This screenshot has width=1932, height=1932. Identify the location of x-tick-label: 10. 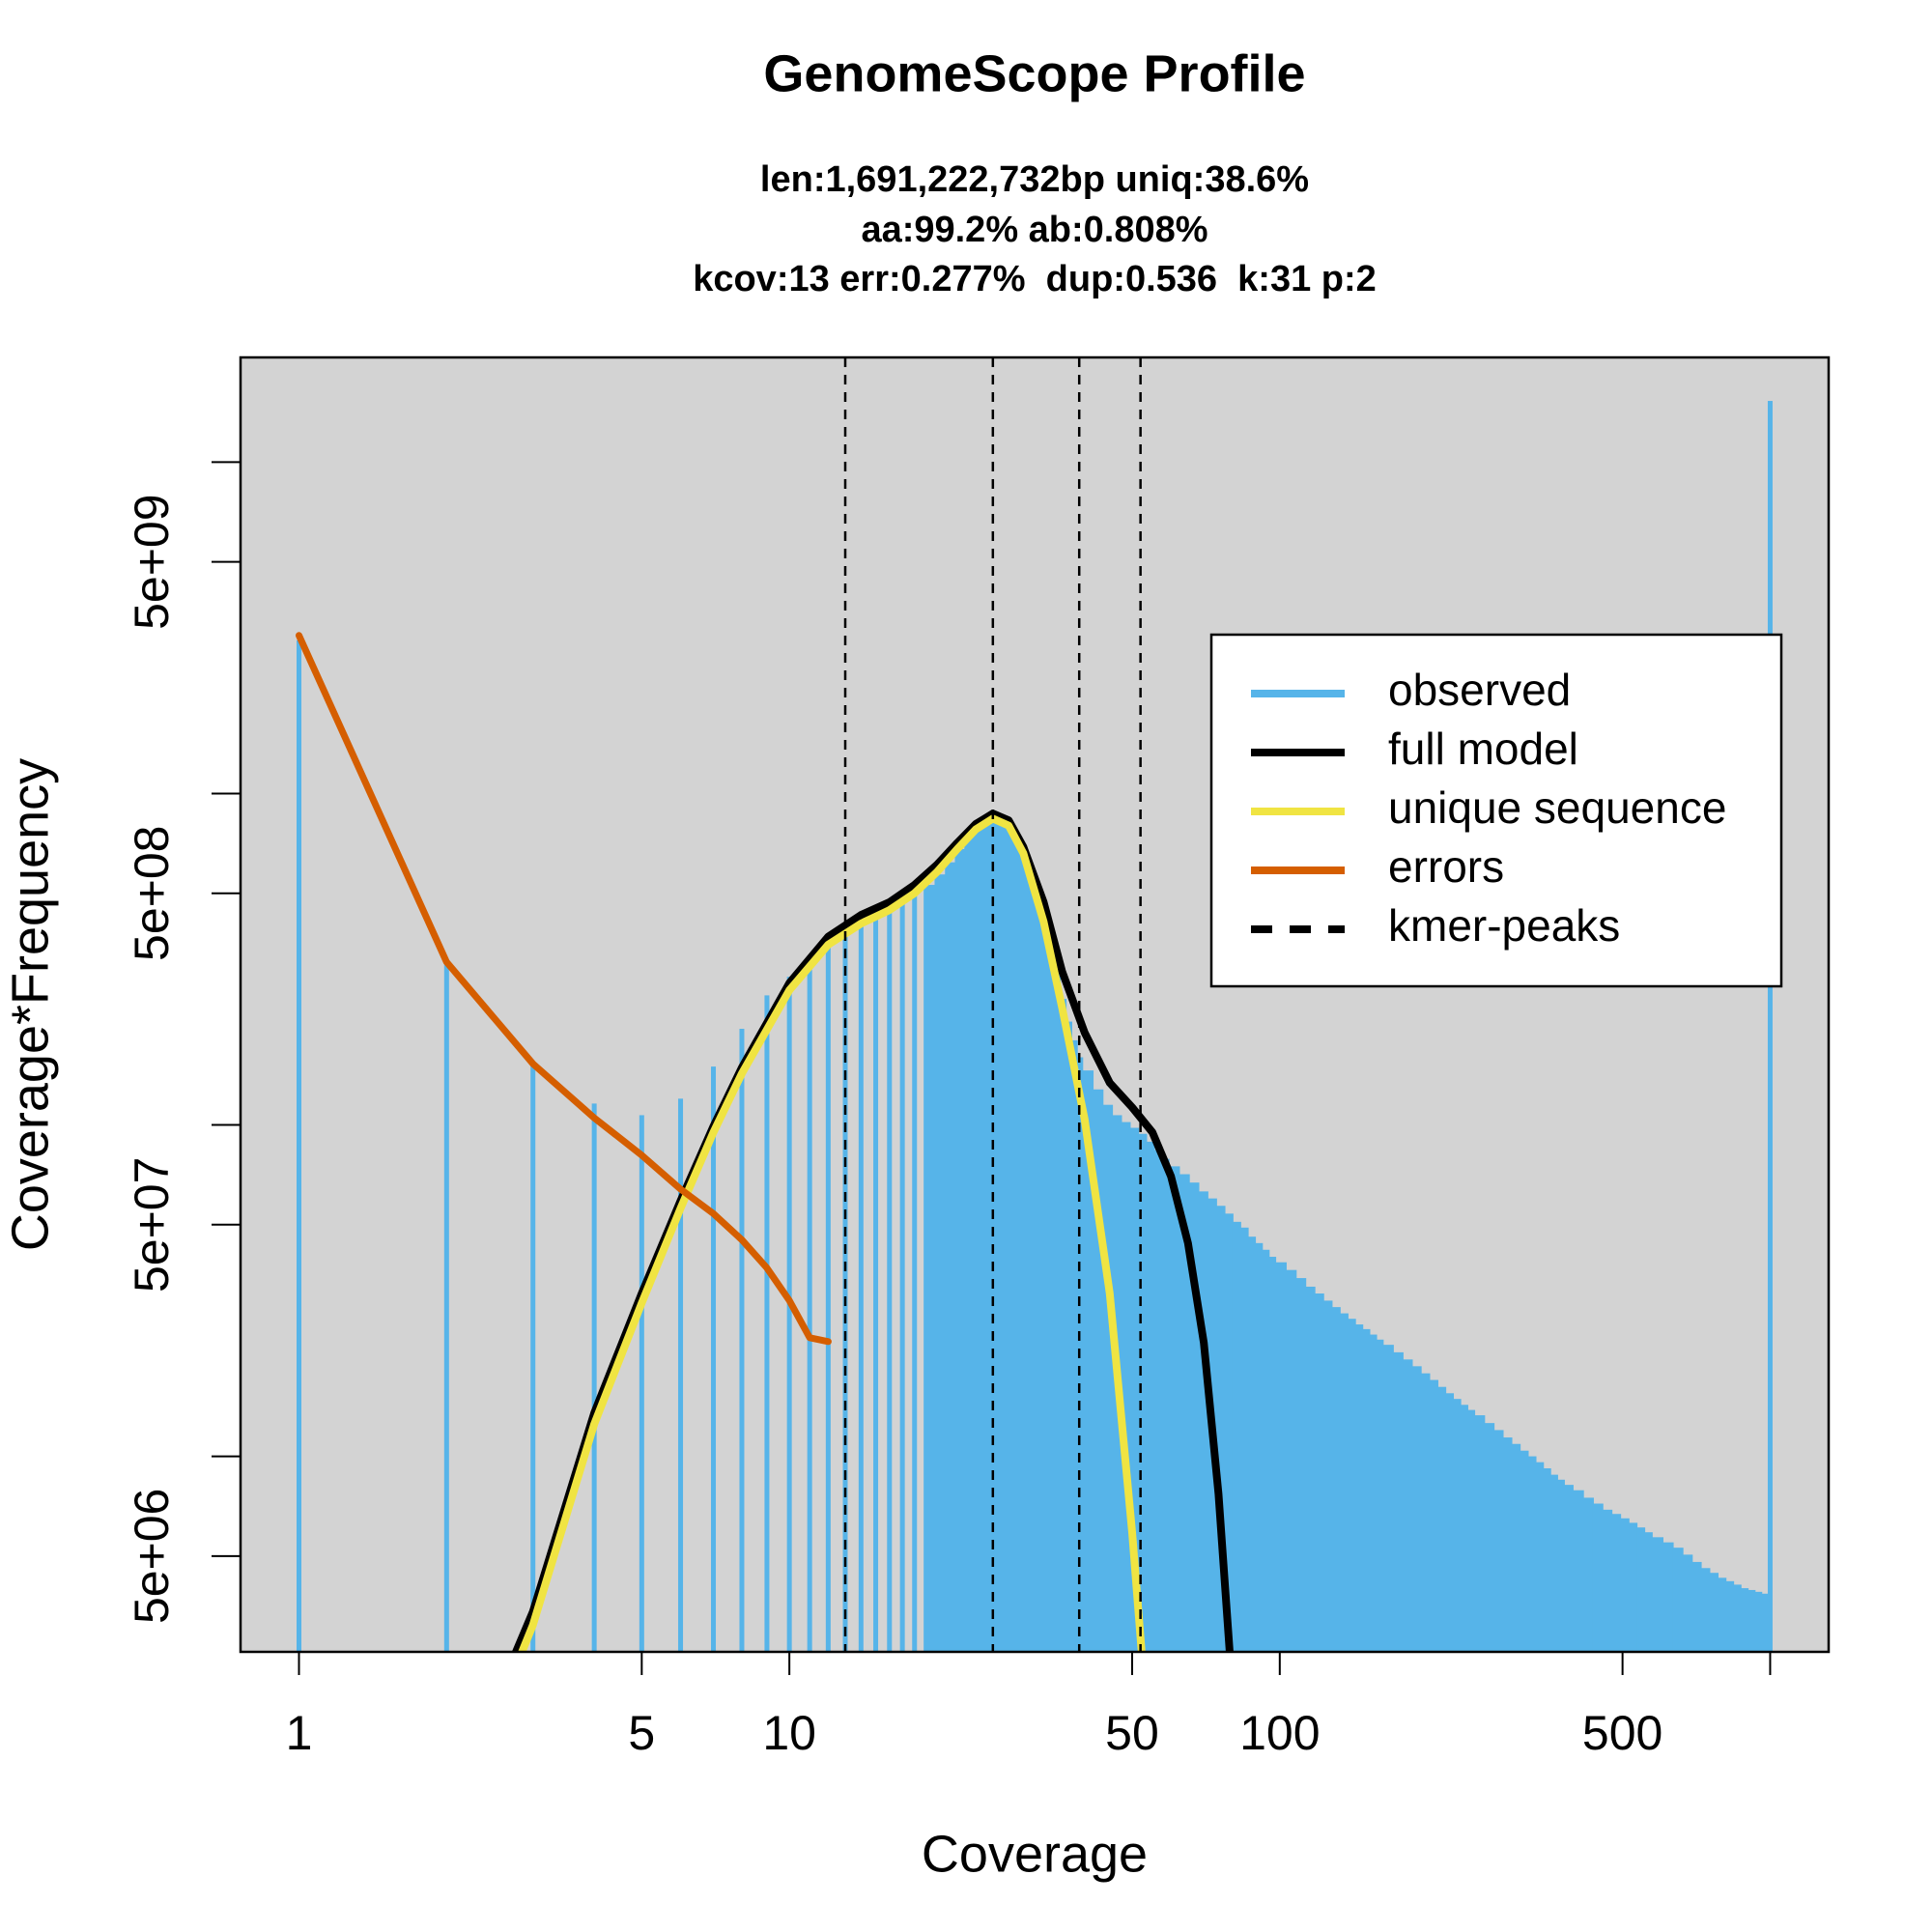
(789, 1733).